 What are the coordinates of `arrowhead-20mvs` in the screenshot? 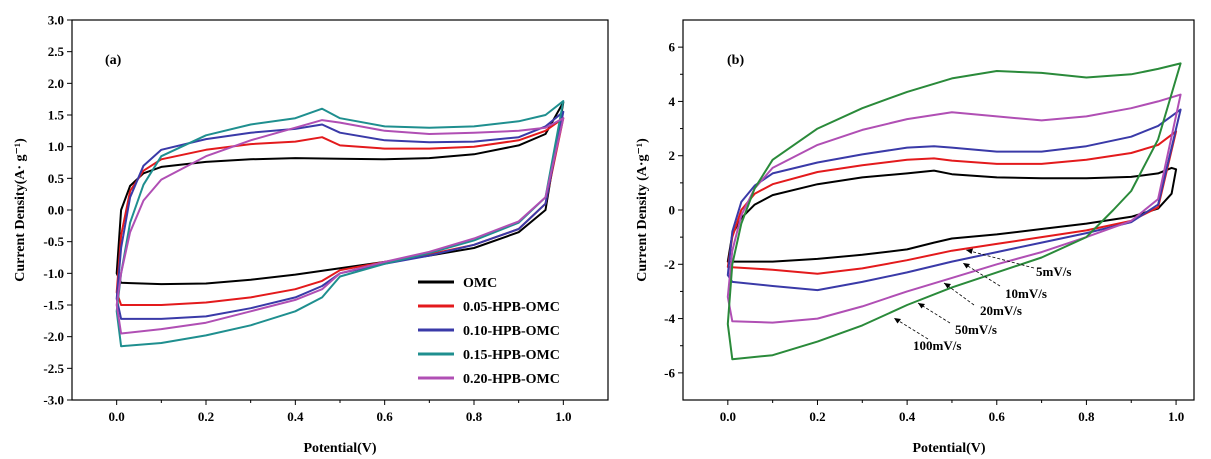 It's located at (947, 286).